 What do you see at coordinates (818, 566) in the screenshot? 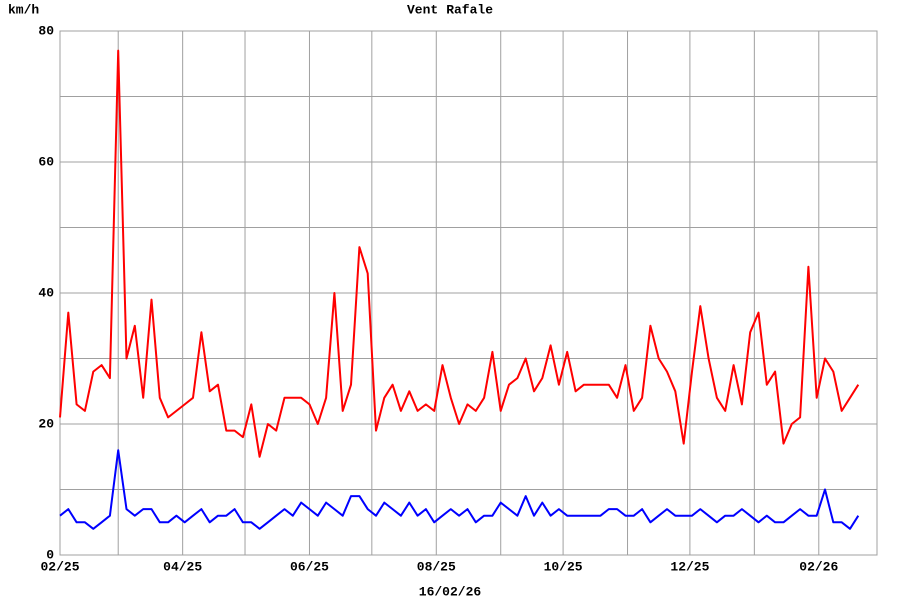
I see `x-tick-label: 02/26` at bounding box center [818, 566].